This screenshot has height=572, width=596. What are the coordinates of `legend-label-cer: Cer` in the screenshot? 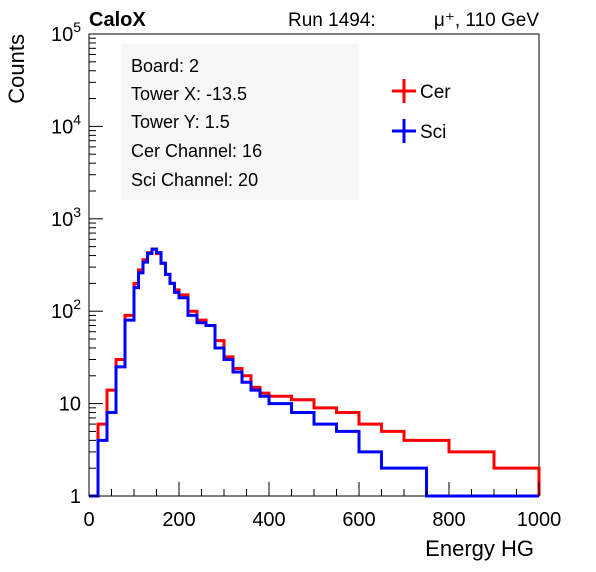 It's located at (435, 92).